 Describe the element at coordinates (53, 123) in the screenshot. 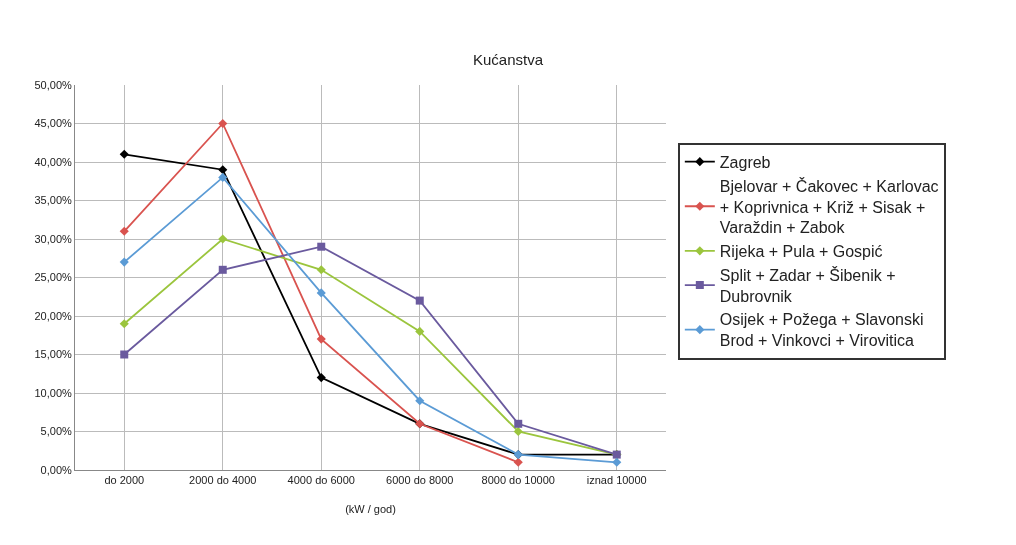

I see `y-tick-label: 45,00%` at that location.